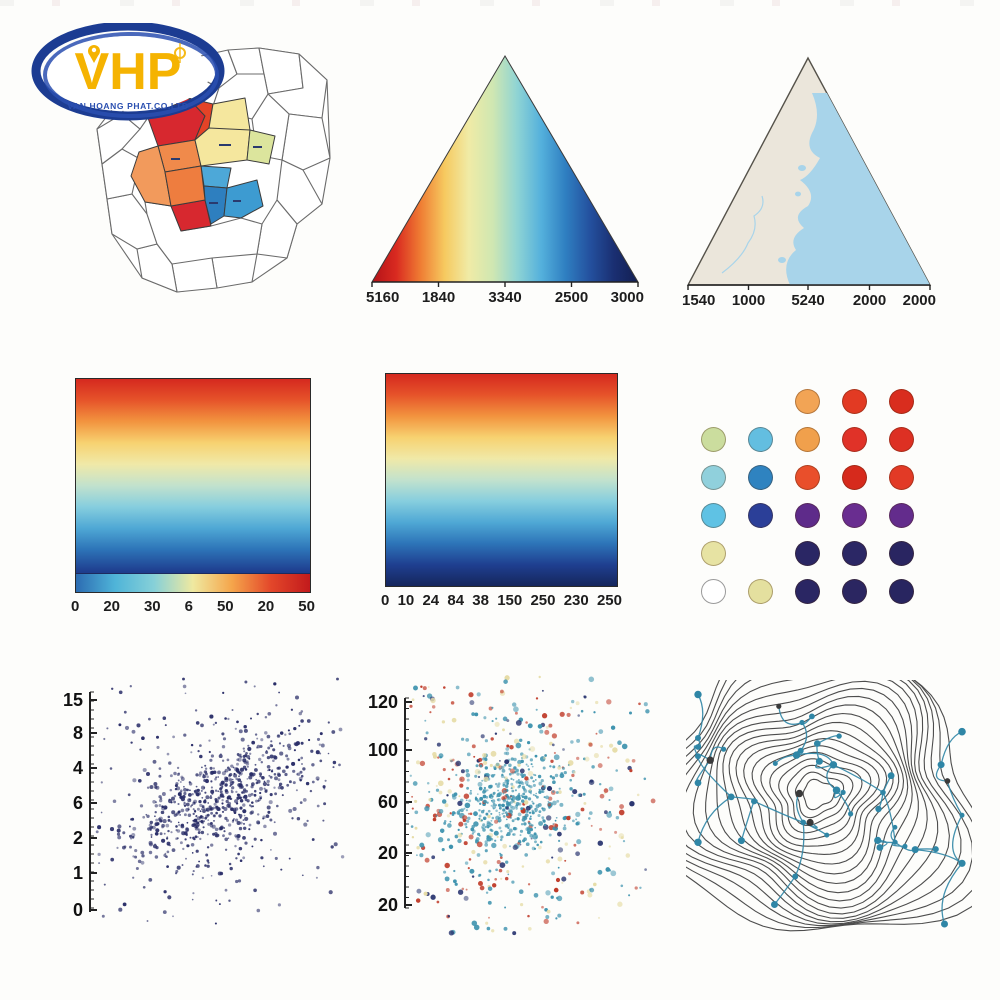 Image resolution: width=1000 pixels, height=1000 pixels. I want to click on panel-heatmap-colorbar: 0 20 30 6 50 20 50, so click(193, 498).